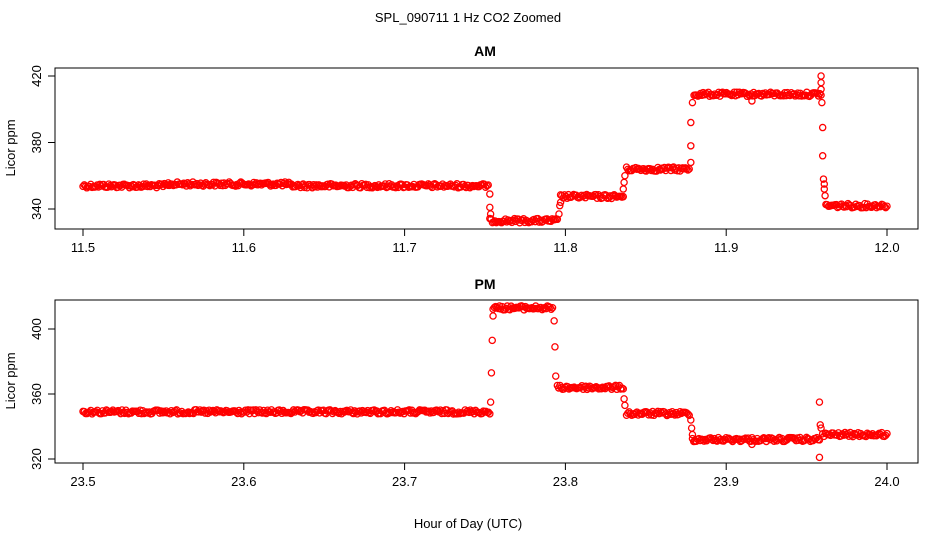 The width and height of the screenshot is (936, 540). Describe the element at coordinates (468, 523) in the screenshot. I see `x-axis-label: Hour of Day (UTC)` at that location.